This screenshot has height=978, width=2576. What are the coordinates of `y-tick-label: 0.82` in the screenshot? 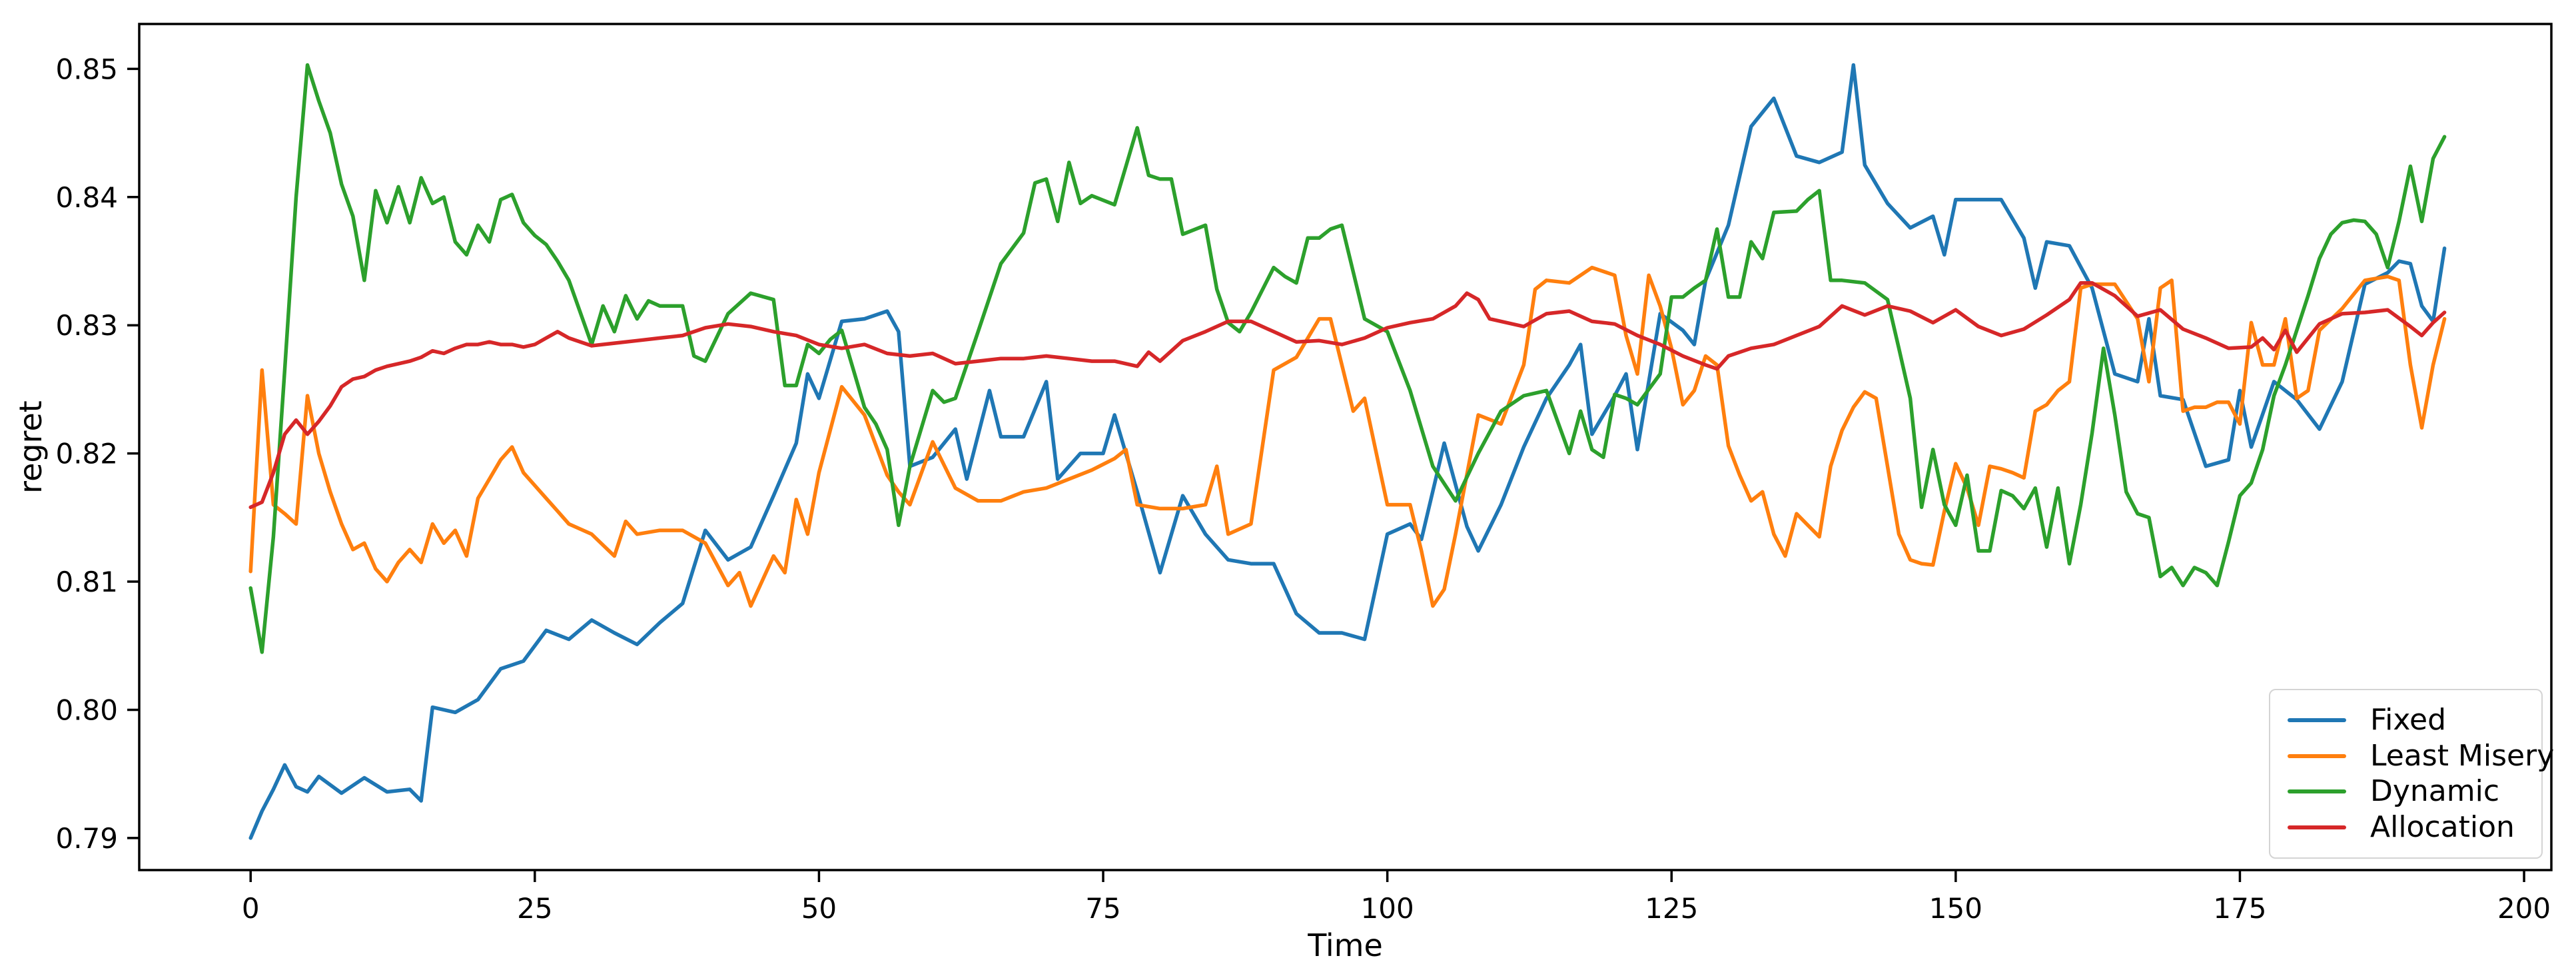 It's located at (87, 454).